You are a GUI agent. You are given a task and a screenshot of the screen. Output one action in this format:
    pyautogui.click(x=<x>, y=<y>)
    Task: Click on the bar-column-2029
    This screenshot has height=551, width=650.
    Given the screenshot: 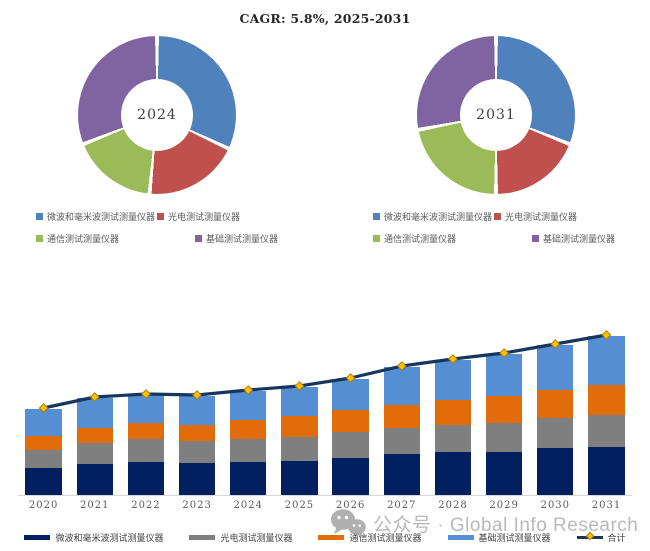 What is the action you would take?
    pyautogui.click(x=504, y=407)
    